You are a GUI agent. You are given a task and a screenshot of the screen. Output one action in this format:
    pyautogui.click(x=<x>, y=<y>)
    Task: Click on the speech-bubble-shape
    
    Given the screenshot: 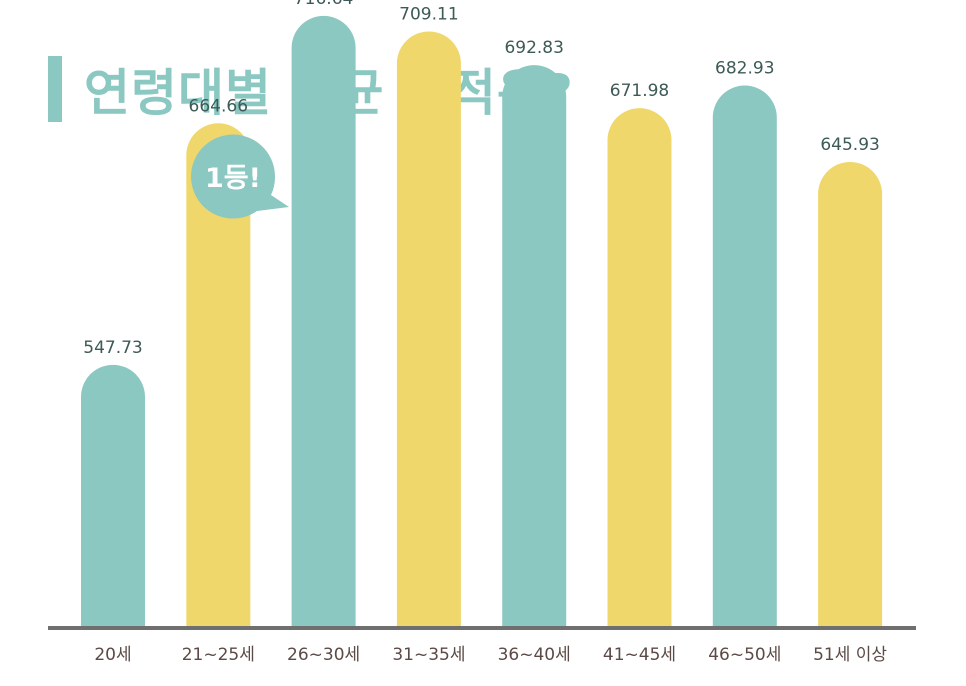 What is the action you would take?
    pyautogui.click(x=240, y=176)
    